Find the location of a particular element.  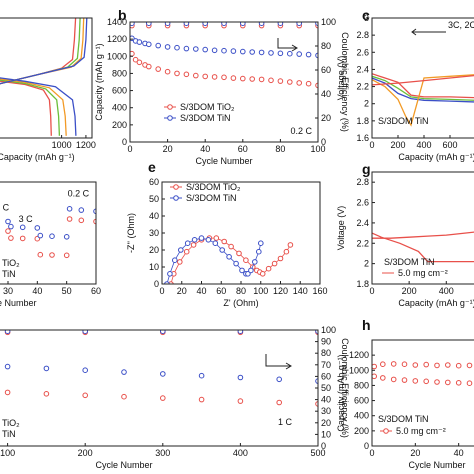

ytick-label-b-3: 600 is located at coordinates (119, 91).